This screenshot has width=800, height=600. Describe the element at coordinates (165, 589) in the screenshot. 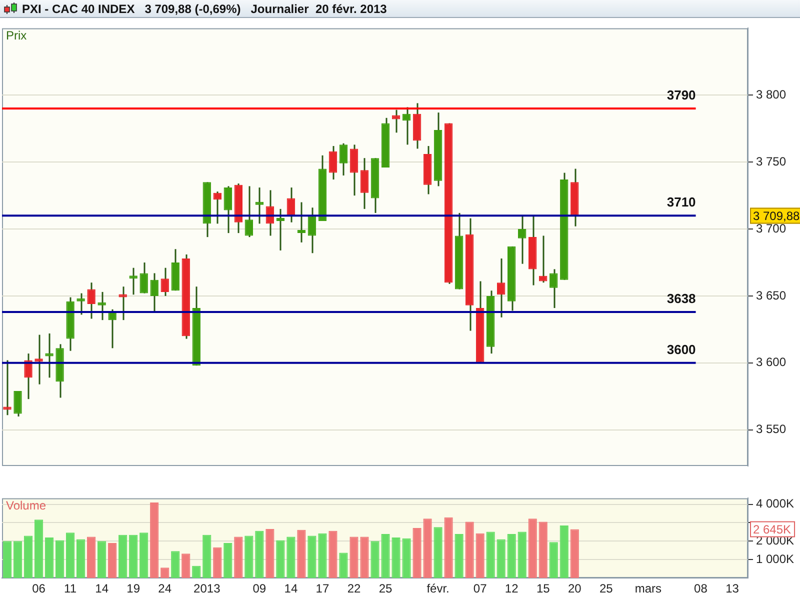

I see `x-tick-label: 24` at that location.